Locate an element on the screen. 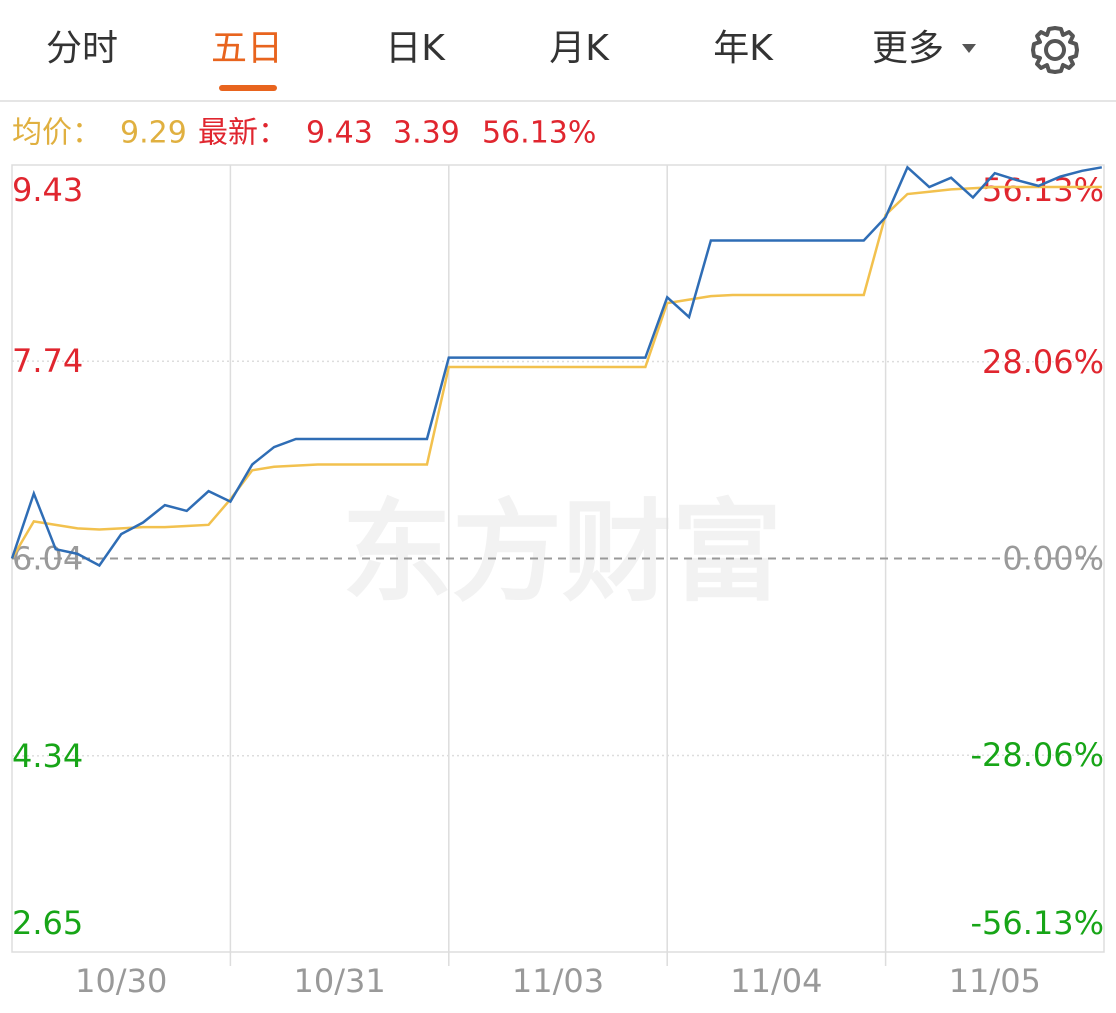 The height and width of the screenshot is (1013, 1116). latest-label: 最新： is located at coordinates (243, 133).